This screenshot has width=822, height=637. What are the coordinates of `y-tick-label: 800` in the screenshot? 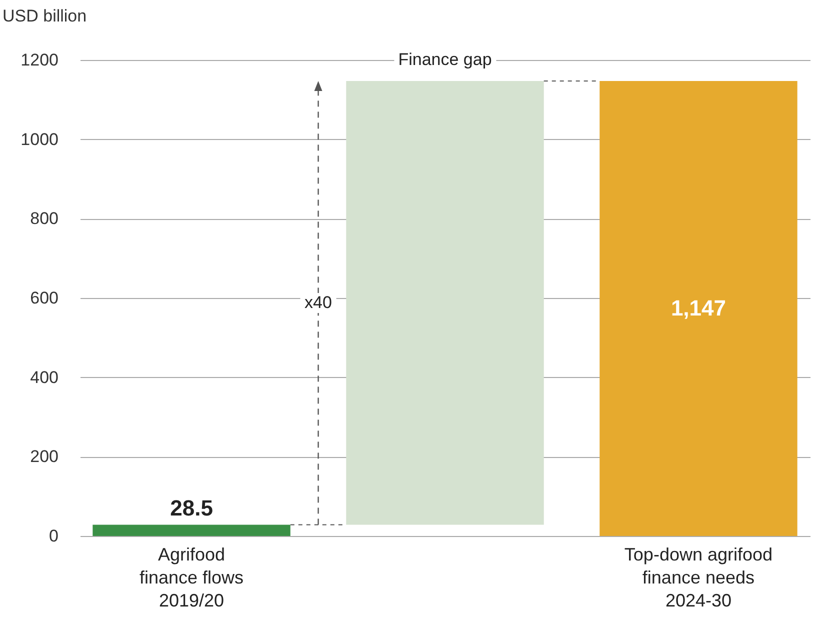 It's located at (44, 218).